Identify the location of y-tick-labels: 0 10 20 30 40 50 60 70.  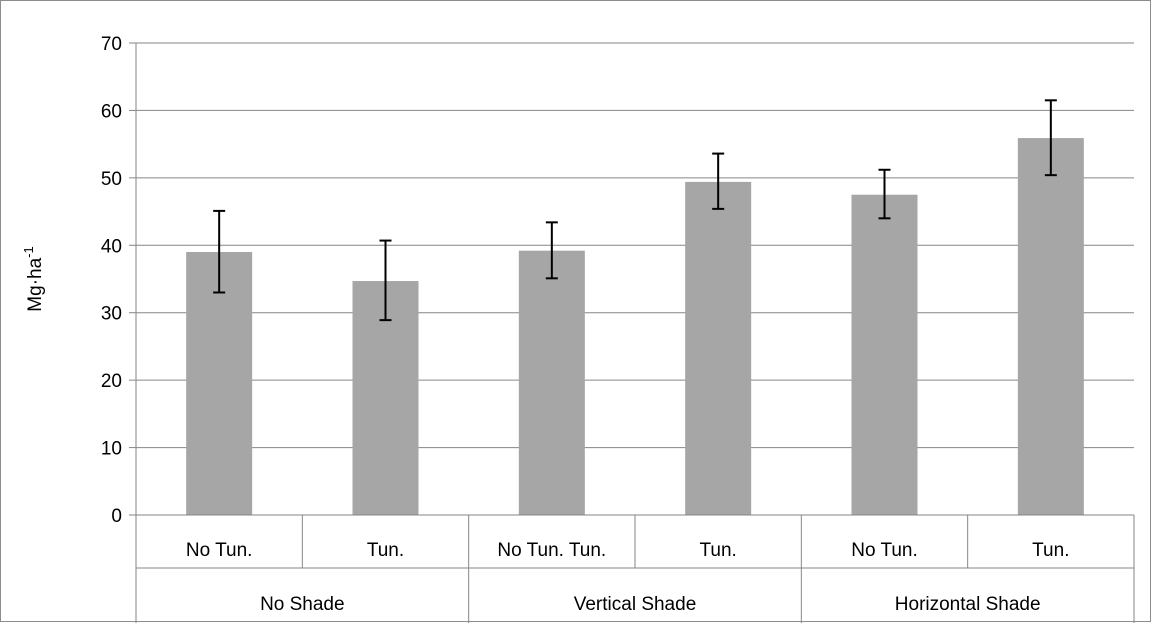
(111, 280).